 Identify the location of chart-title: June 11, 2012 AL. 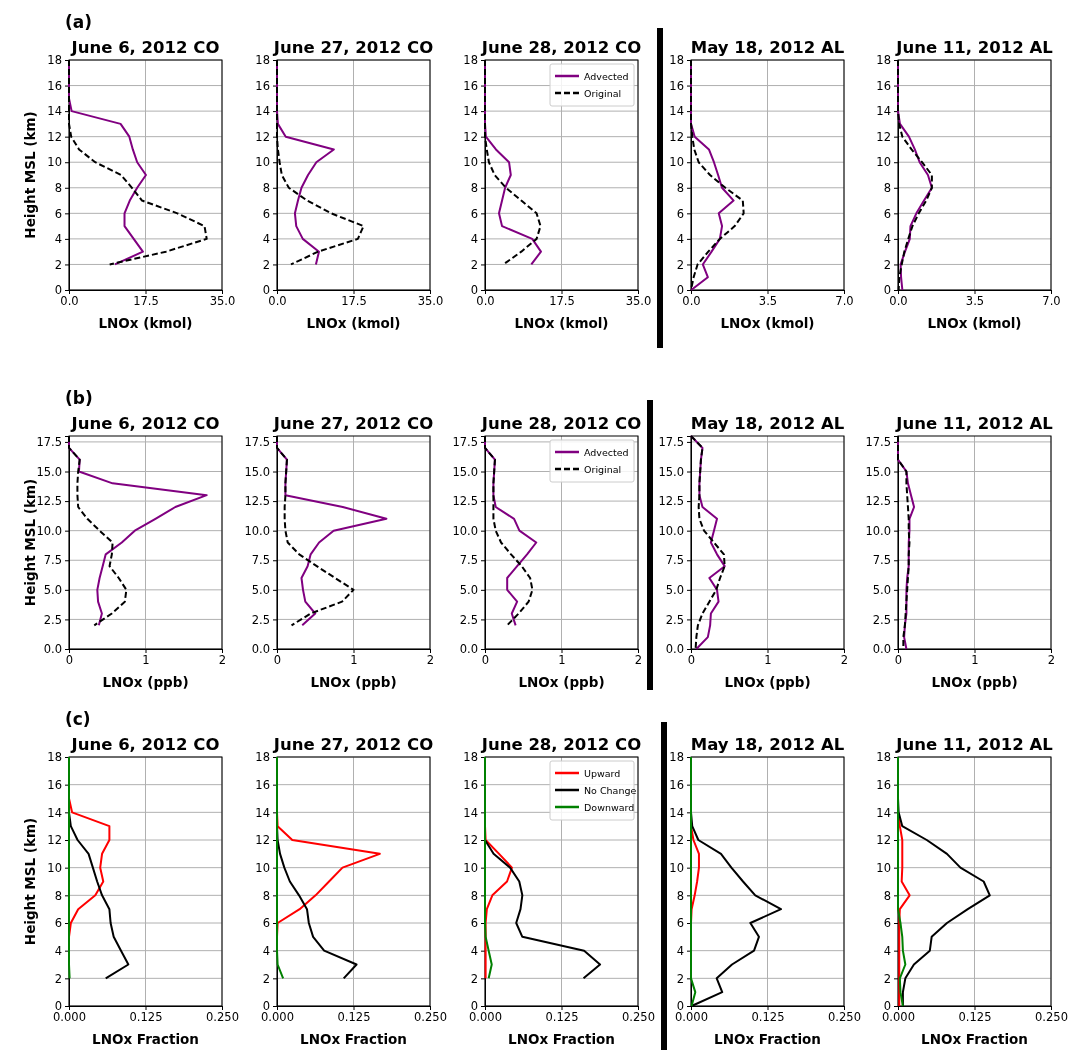
(974, 744).